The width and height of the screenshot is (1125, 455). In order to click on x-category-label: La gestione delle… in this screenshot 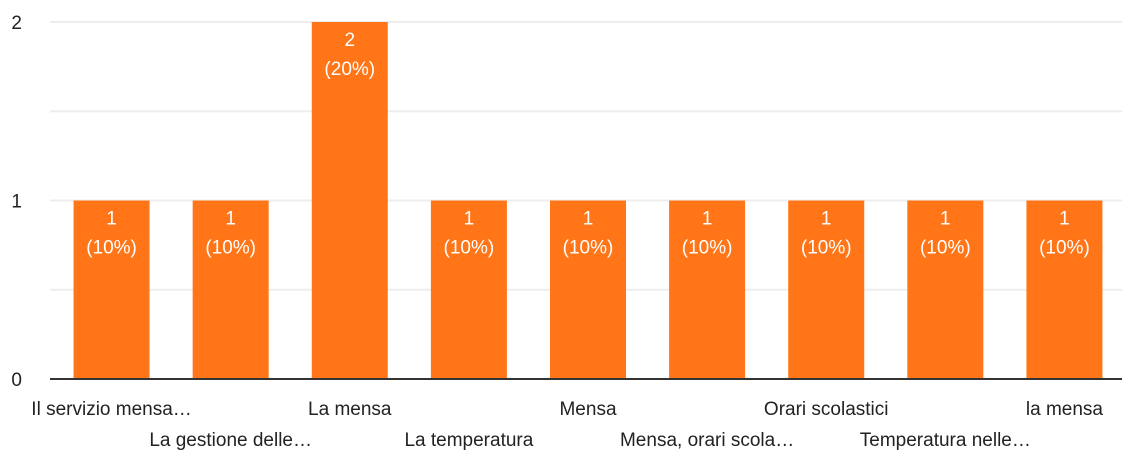, I will do `click(230, 440)`.